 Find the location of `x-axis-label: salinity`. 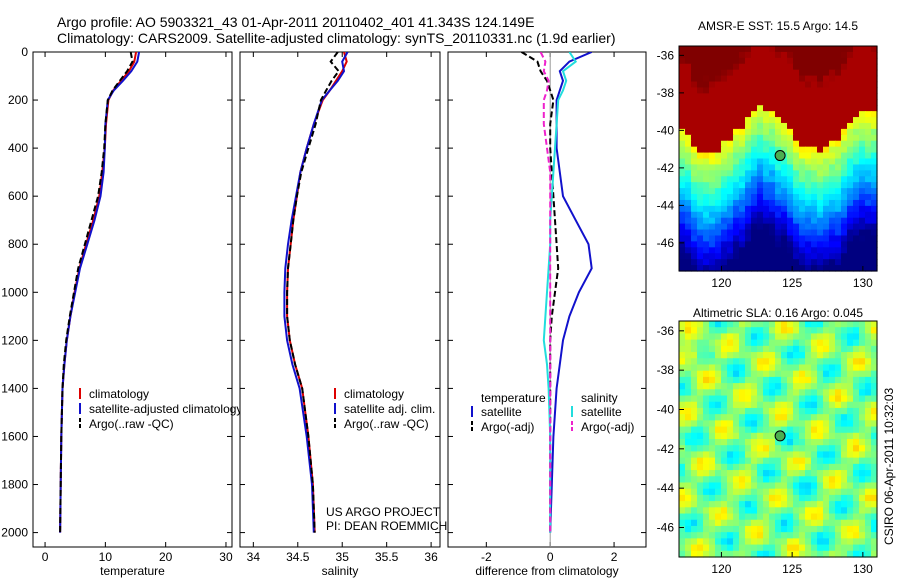

x-axis-label: salinity is located at coordinates (340, 571).